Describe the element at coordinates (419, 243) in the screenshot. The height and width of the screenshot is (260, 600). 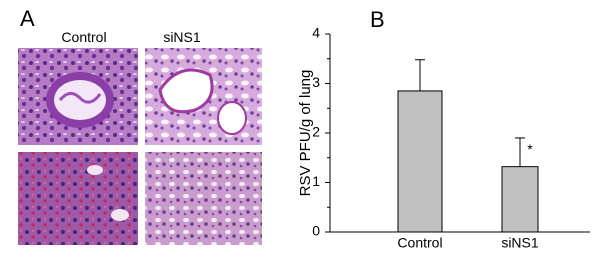
I see `x-tick-label: Control` at that location.